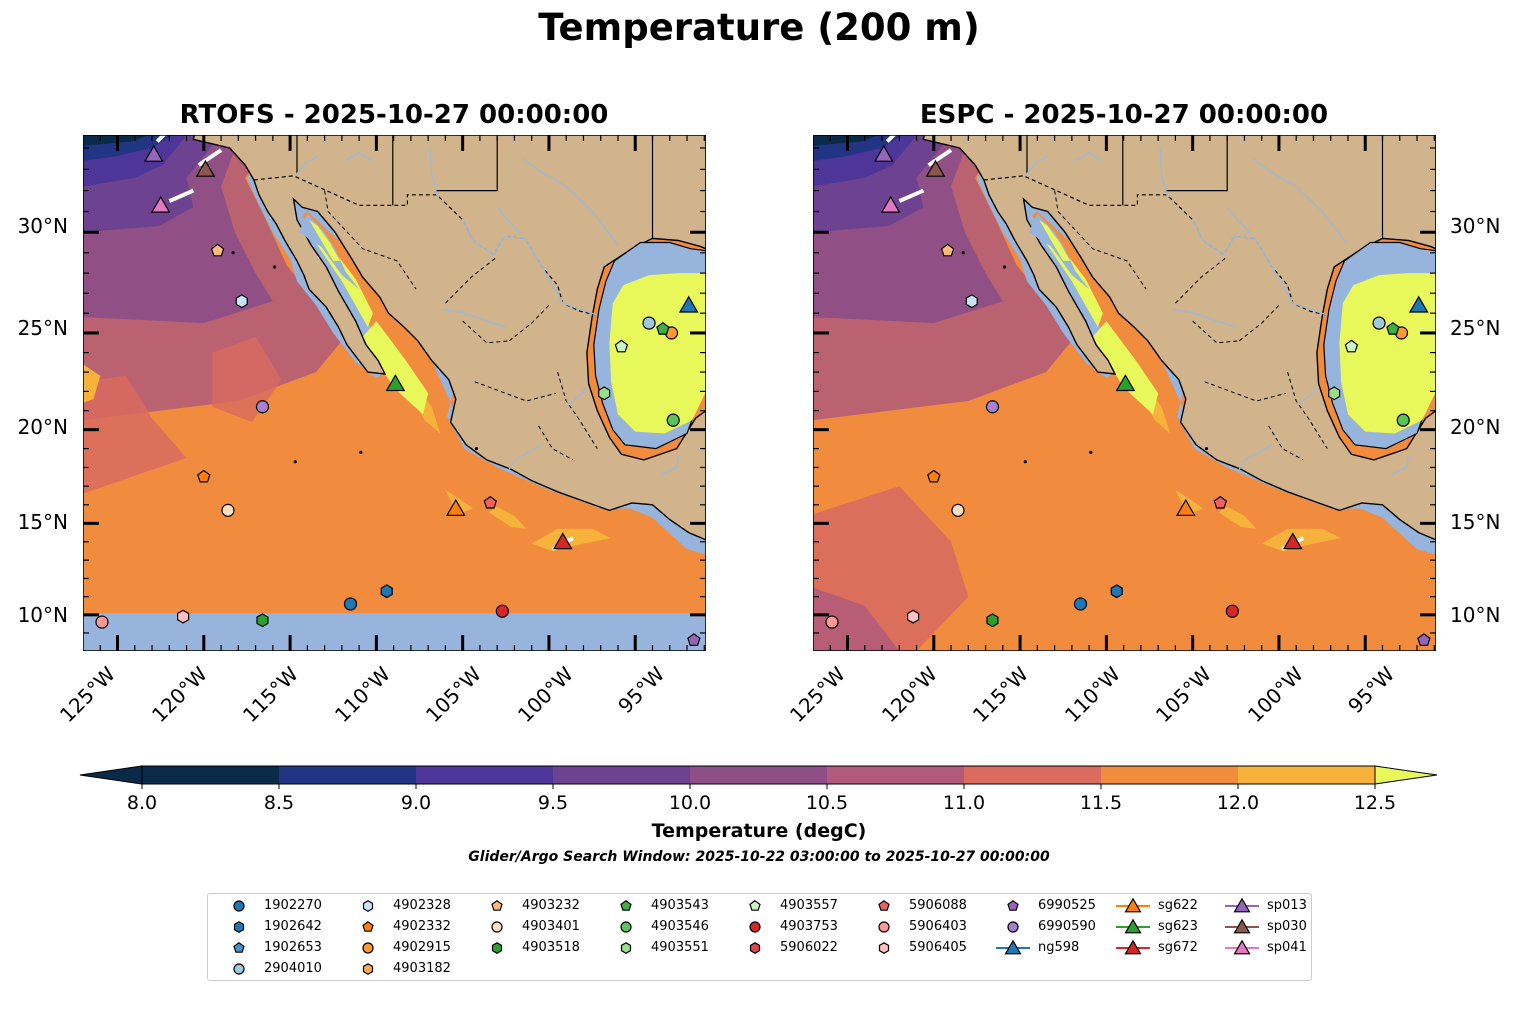 The image size is (1518, 1014). I want to click on legend-label: 2904010, so click(293, 968).